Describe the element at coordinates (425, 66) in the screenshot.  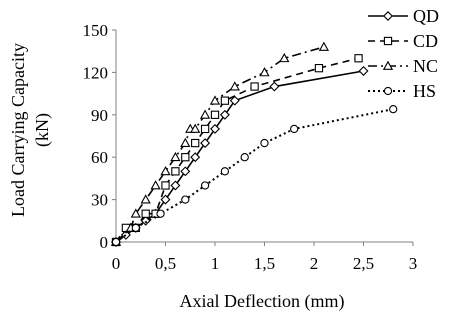
I see `legend-label: NC` at that location.